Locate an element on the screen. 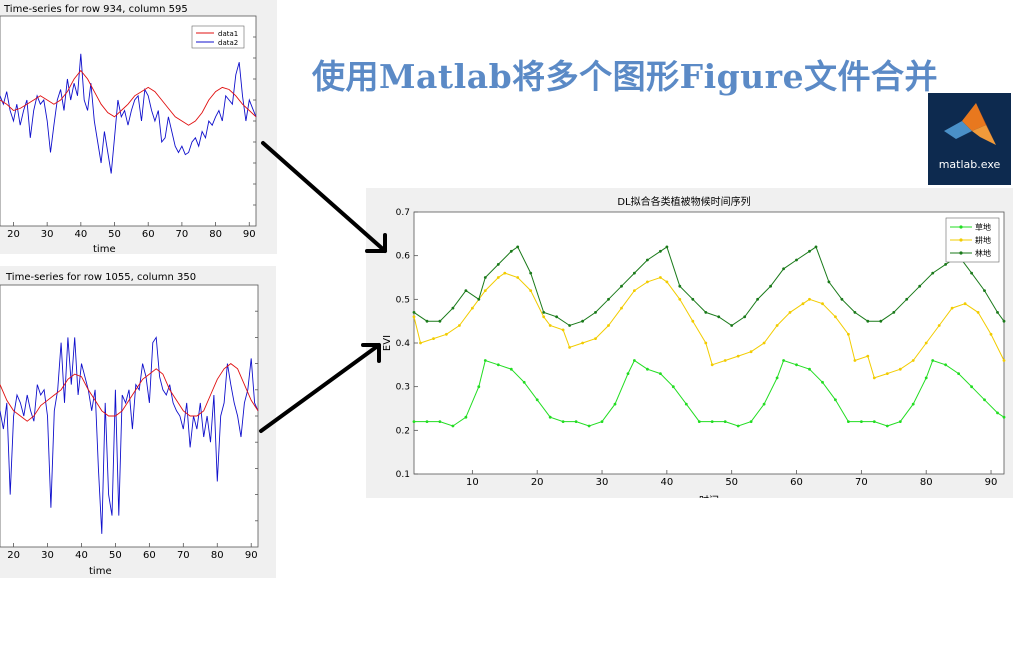 The height and width of the screenshot is (646, 1033). x-axis-label: 时间 is located at coordinates (709, 496).